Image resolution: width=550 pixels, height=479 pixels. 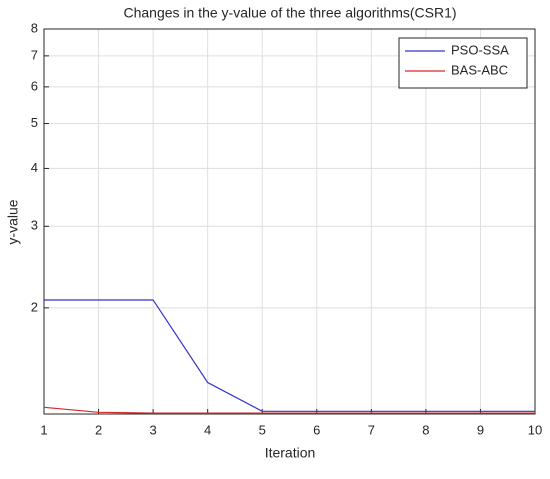 What do you see at coordinates (34, 167) in the screenshot?
I see `y-tick-label: 4` at bounding box center [34, 167].